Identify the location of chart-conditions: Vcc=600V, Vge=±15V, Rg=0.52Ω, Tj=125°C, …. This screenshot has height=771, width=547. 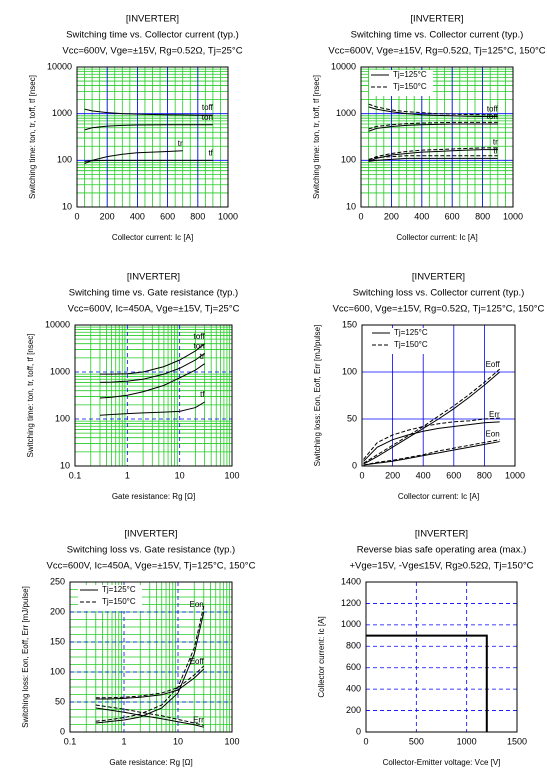
(436, 51).